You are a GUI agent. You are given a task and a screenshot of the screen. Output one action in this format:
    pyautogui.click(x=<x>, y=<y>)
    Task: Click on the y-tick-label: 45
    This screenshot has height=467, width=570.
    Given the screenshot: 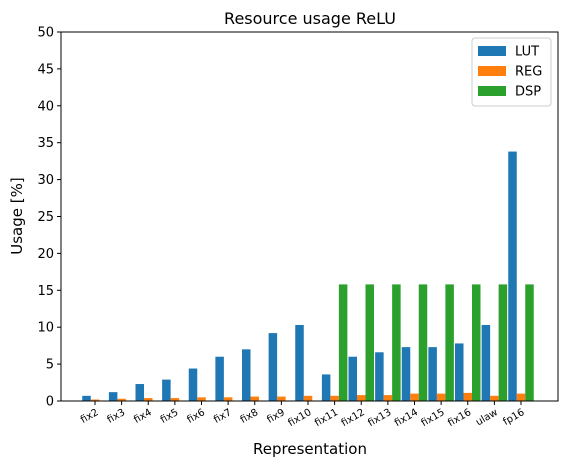 What is the action you would take?
    pyautogui.click(x=45, y=69)
    